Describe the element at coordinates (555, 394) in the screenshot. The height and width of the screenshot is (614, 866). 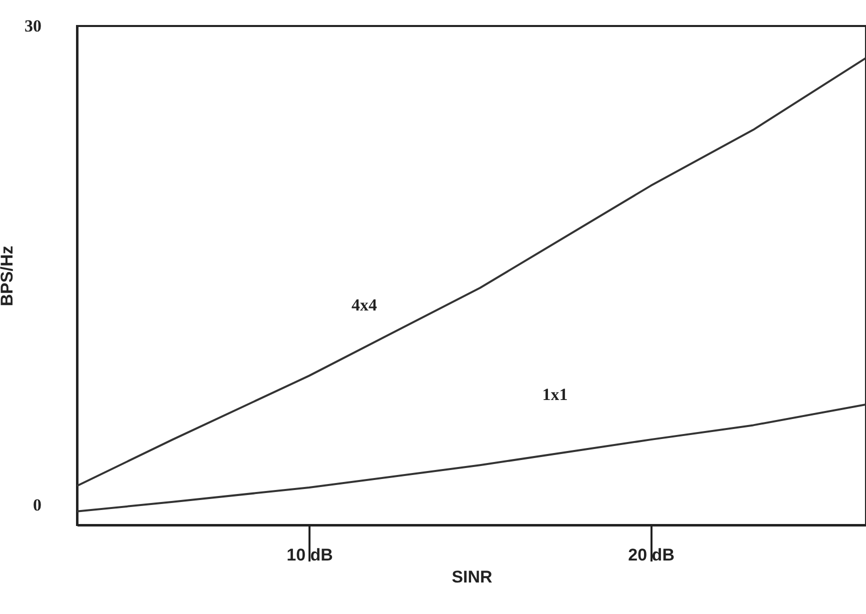
I see `text: 1x1` at that location.